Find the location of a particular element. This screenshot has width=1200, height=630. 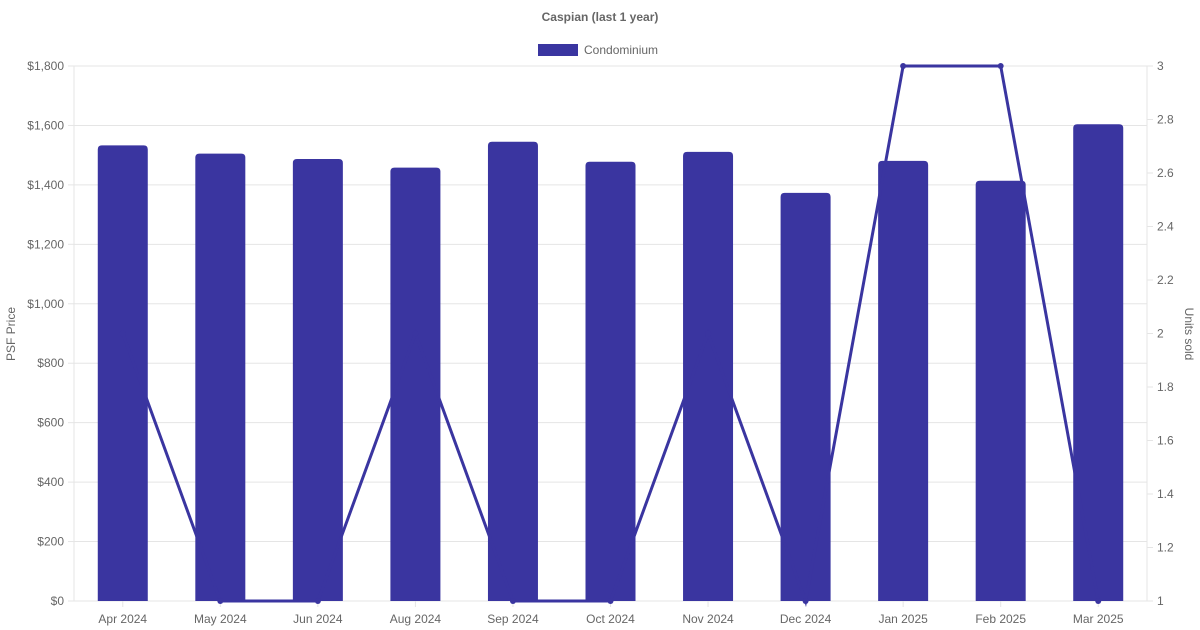

y2-tick-label: 3 is located at coordinates (1160, 66).